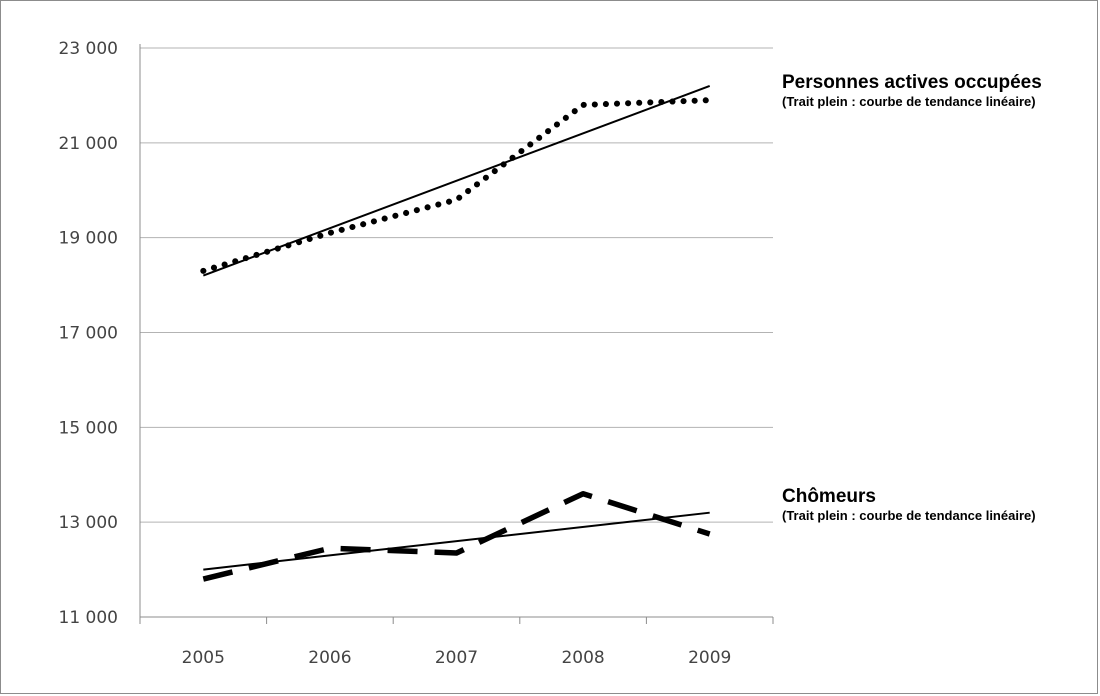  Describe the element at coordinates (88, 239) in the screenshot. I see `y-tick-label: 19 000` at that location.